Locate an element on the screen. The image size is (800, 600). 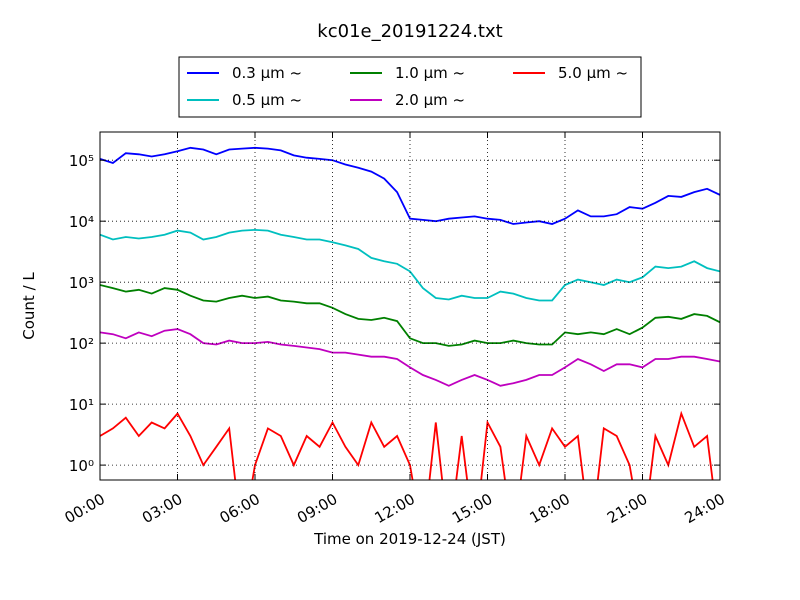
y-axis-label: Count / L is located at coordinates (29, 306).